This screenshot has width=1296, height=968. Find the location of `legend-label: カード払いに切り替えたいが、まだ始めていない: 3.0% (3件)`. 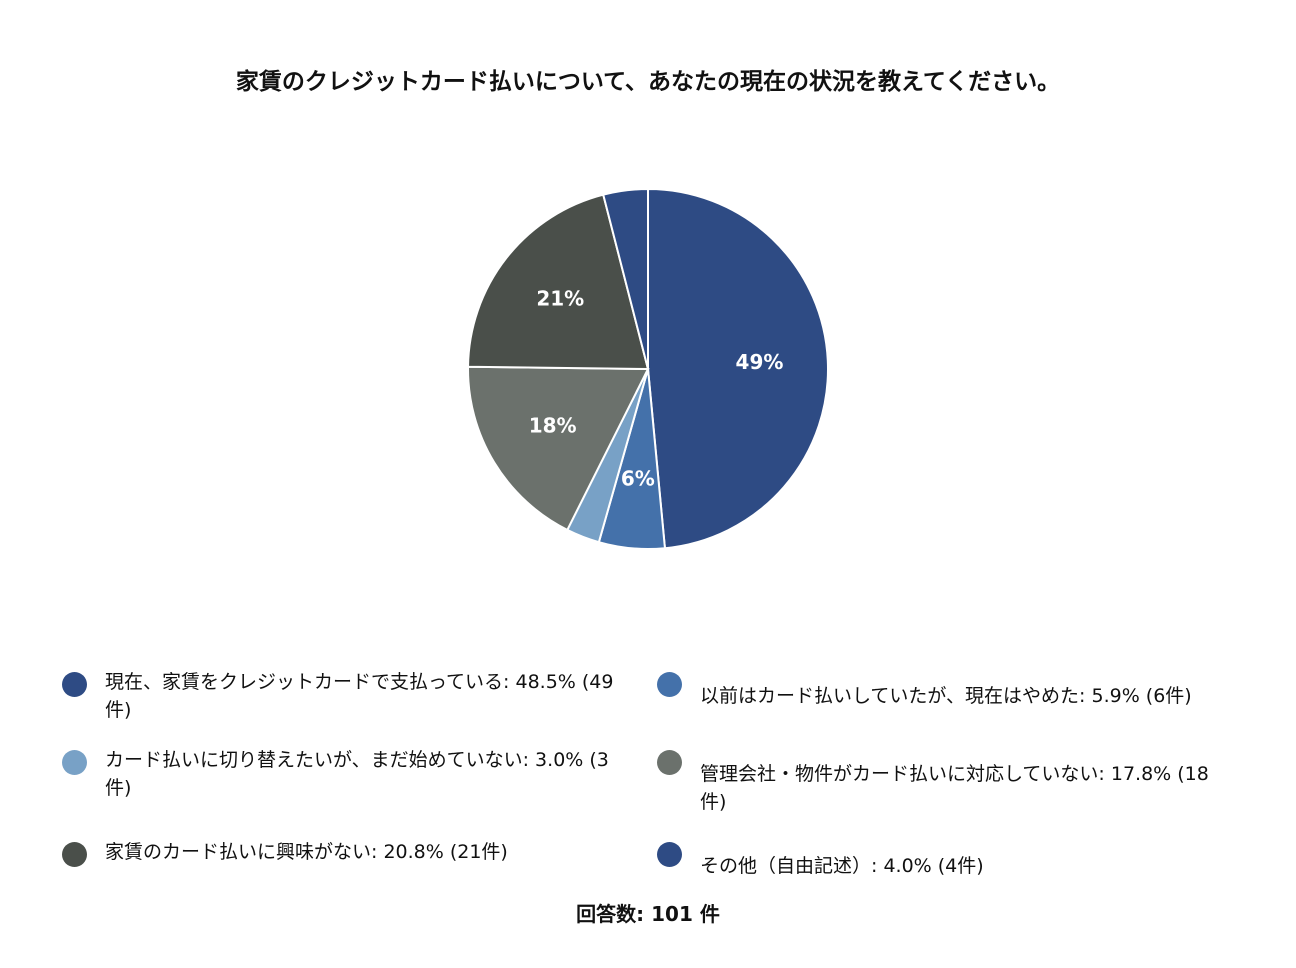

legend-label: カード払いに切り替えたいが、まだ始めていない: 3.0% (3件) is located at coordinates (357, 774).